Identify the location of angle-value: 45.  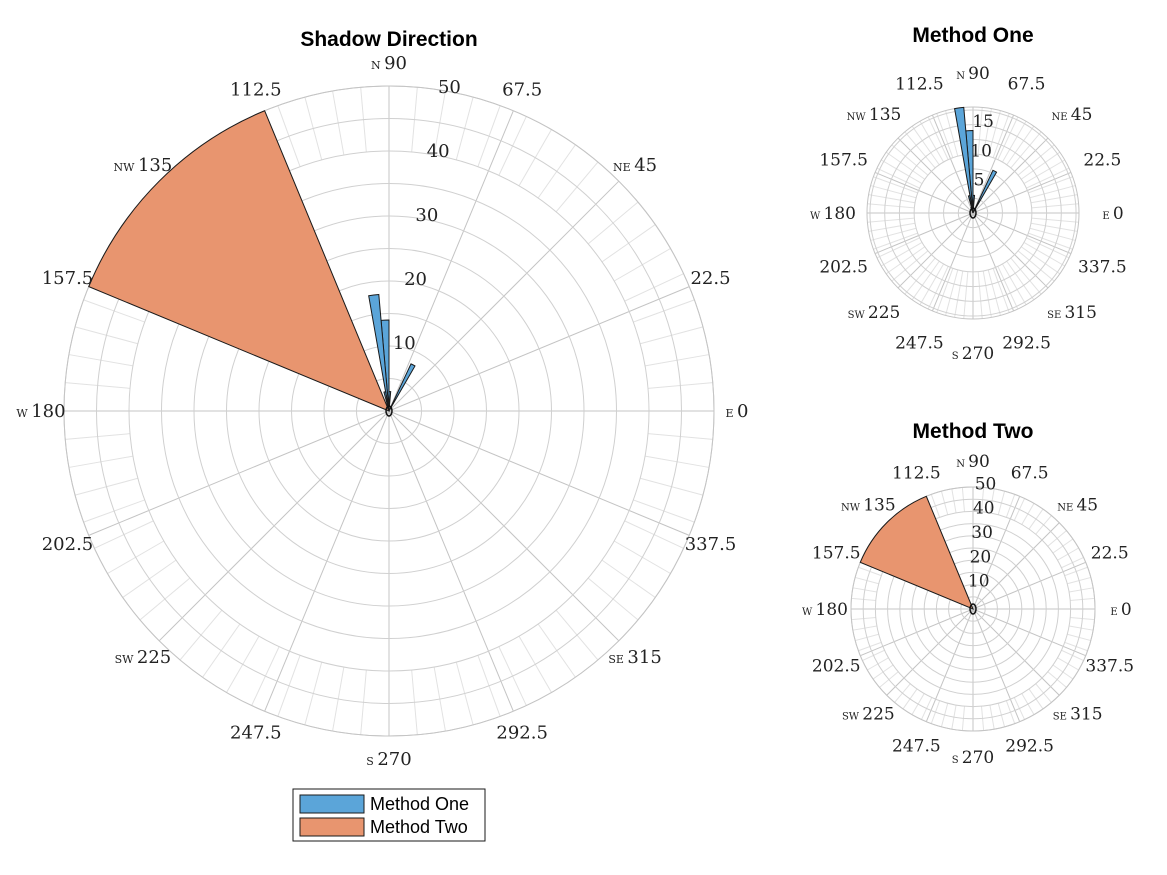
(645, 165).